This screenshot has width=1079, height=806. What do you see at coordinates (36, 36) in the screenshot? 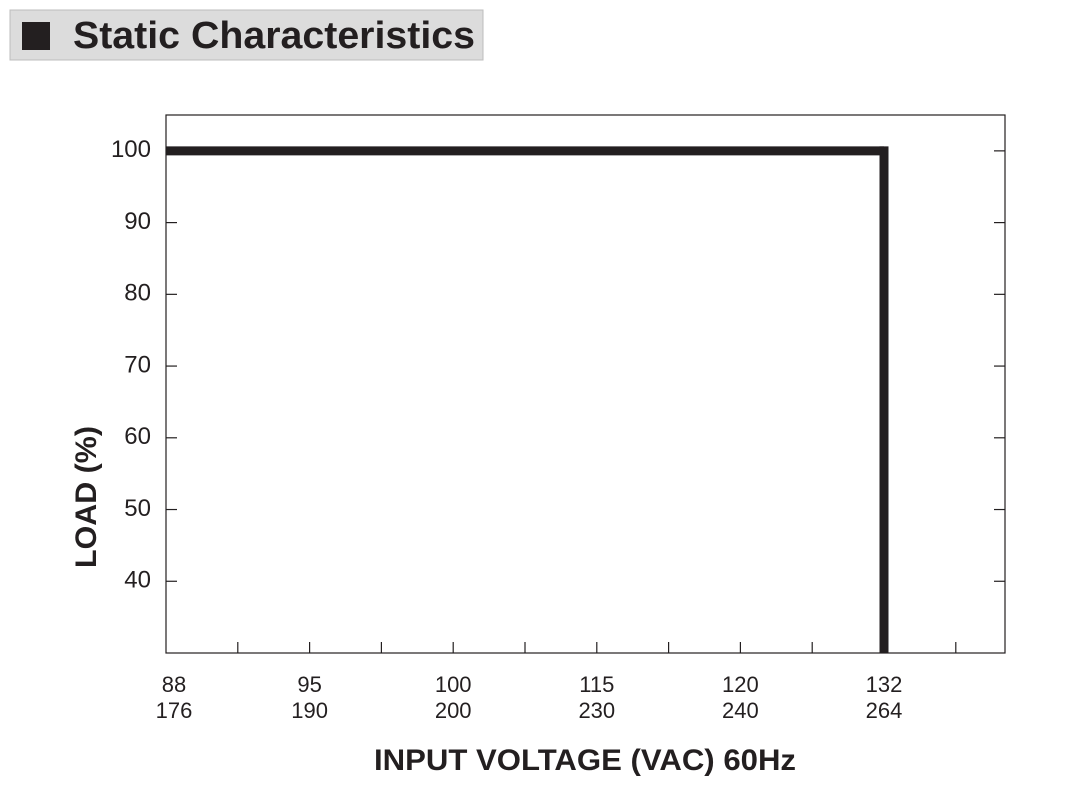
I see `title-icon` at bounding box center [36, 36].